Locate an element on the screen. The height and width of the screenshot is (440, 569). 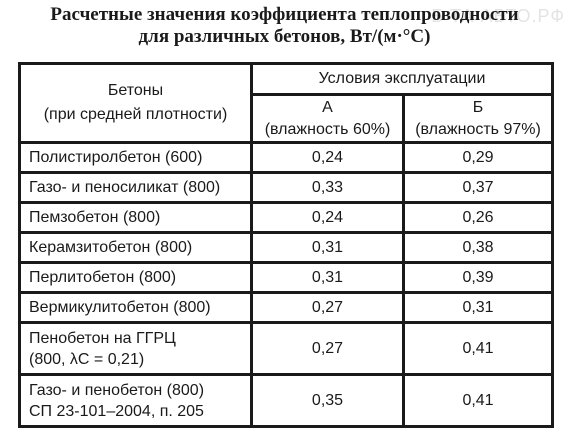
condition-b-letter: Б is located at coordinates (478, 107).